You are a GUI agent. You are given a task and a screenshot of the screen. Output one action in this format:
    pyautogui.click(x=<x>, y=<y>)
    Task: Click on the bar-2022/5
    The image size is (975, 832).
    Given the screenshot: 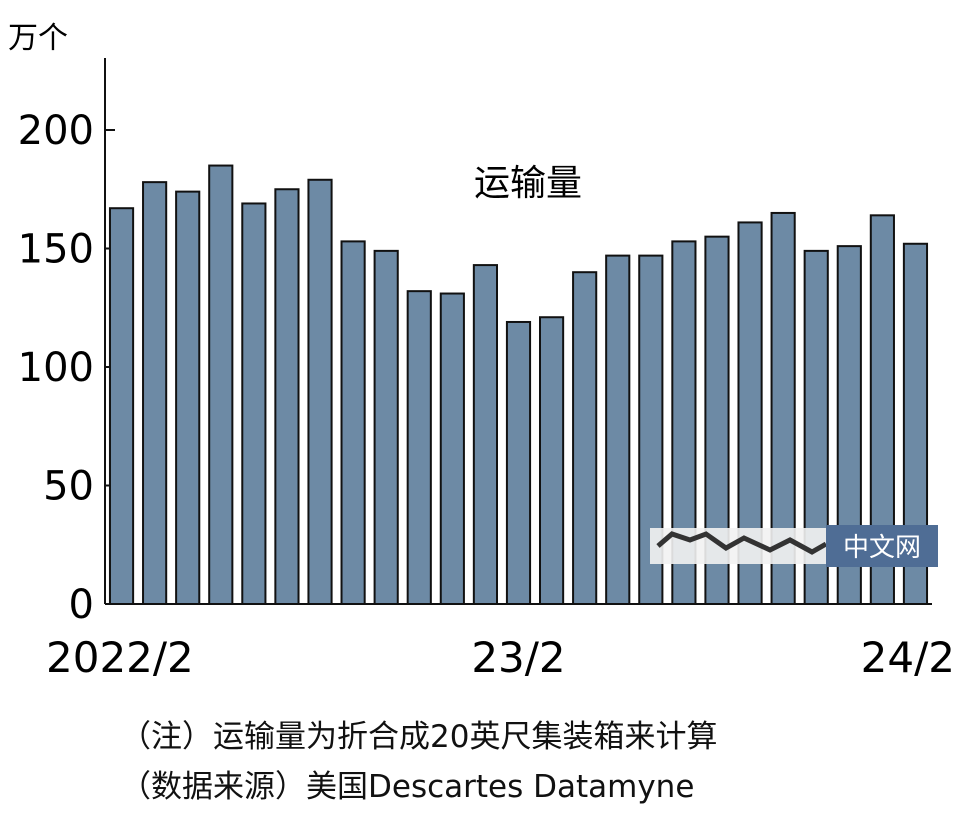 What is the action you would take?
    pyautogui.click(x=221, y=385)
    